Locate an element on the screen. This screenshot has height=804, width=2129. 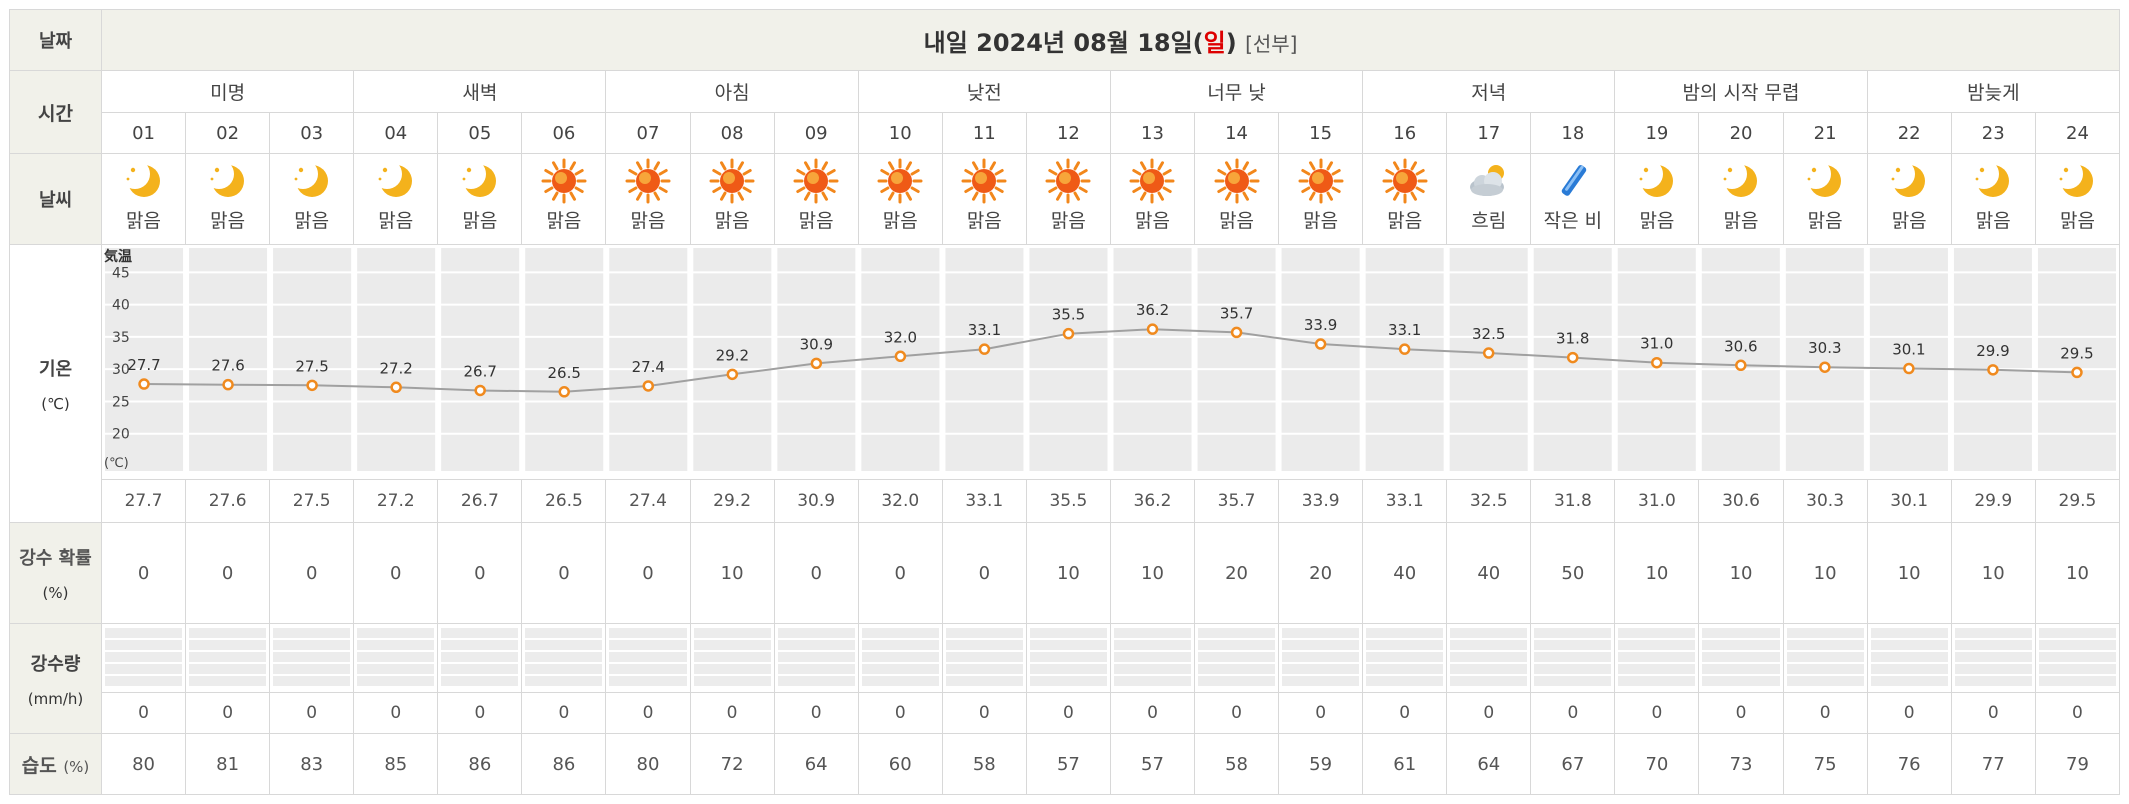
weather-cell: 작은 비 is located at coordinates (1573, 199).